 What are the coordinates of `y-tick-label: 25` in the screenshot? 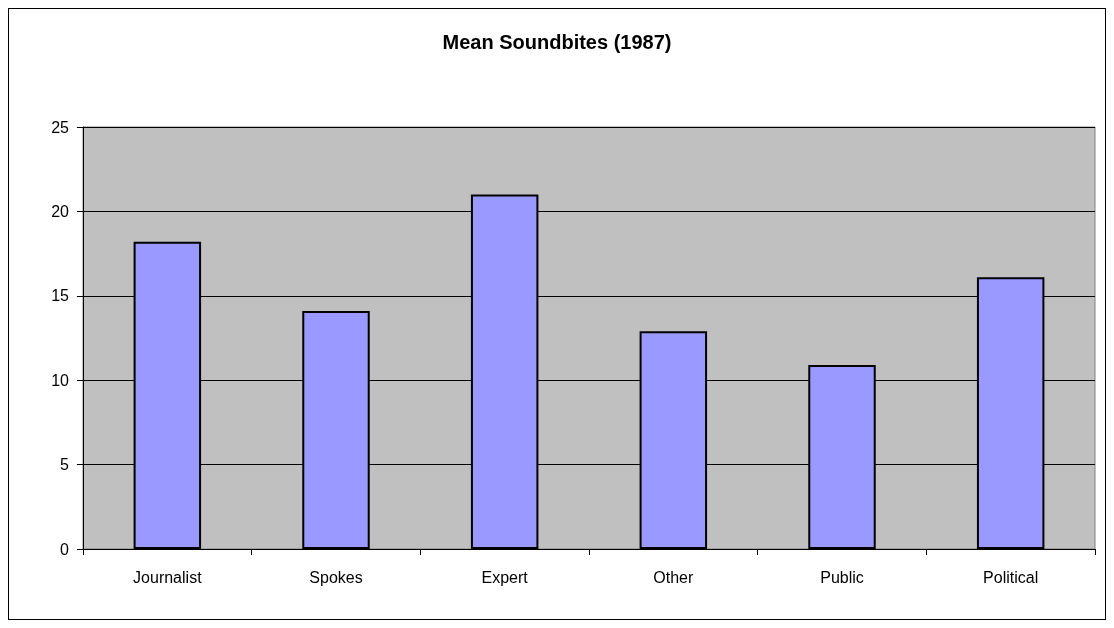 It's located at (60, 127).